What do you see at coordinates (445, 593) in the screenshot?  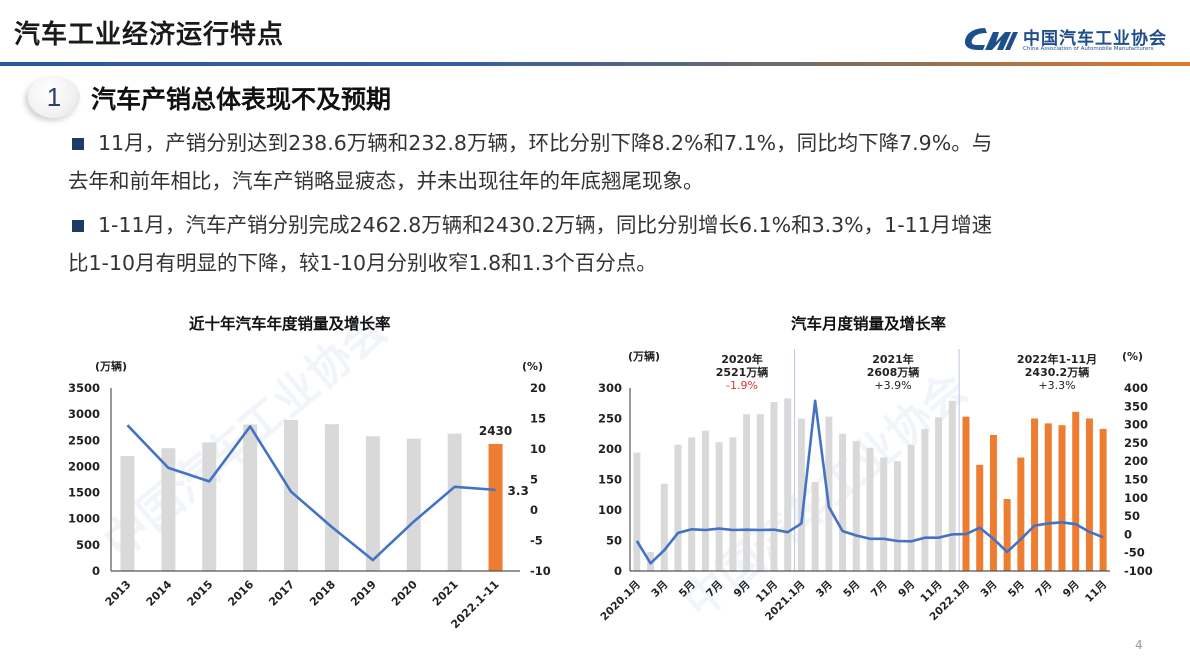 I see `x-tick-label: 2021` at bounding box center [445, 593].